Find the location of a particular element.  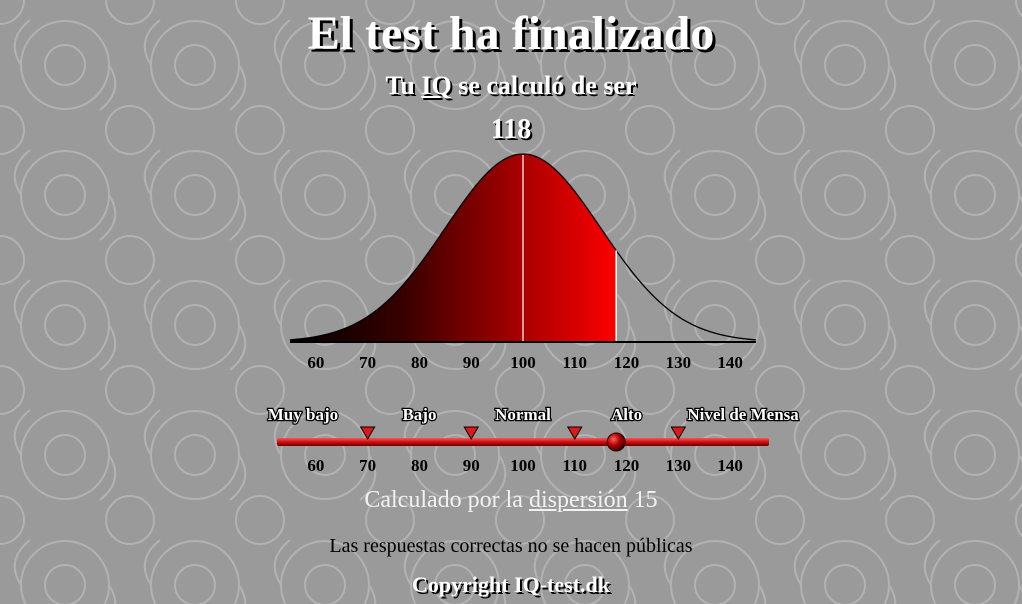

dispersion-note: Calculado por la dispersión 15 is located at coordinates (511, 500).